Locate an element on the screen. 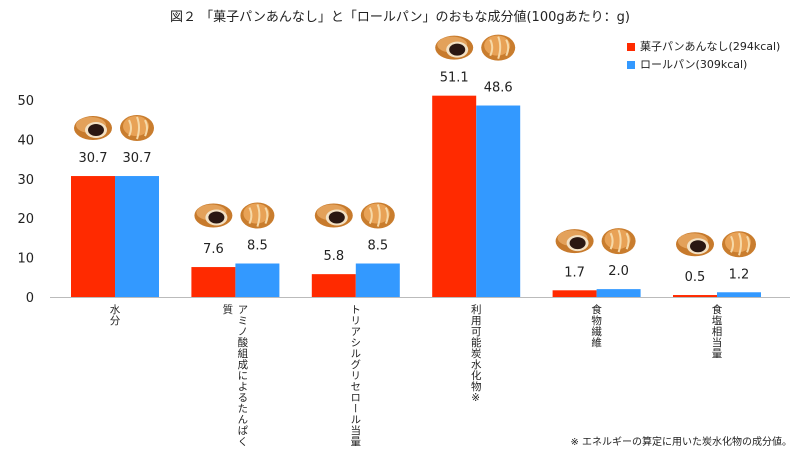 This screenshot has height=450, width=800. chart-title: 図２ 「菓子パンあんなし」と「ロールパン」のおもな成分値(100gあたり：g) is located at coordinates (400, 17).